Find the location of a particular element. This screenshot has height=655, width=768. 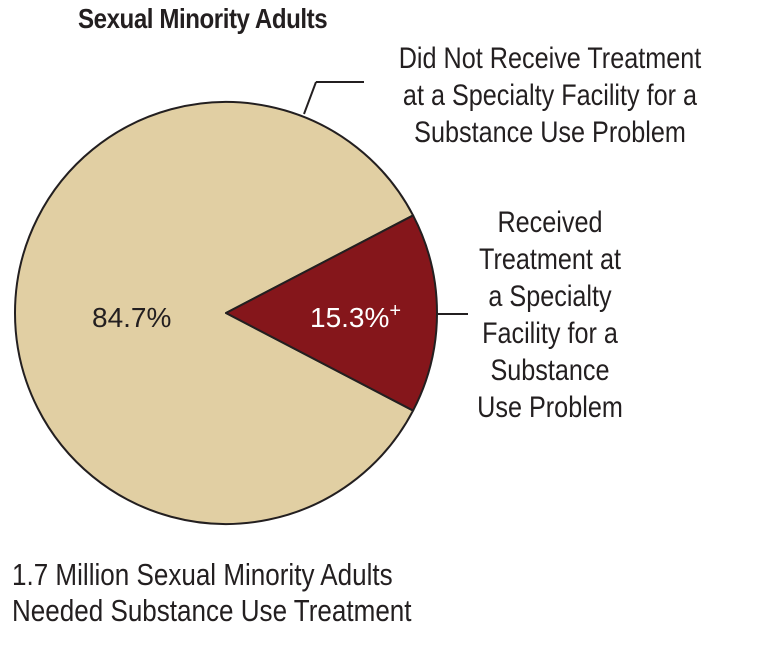

callout-line: Substance Use Problem is located at coordinates (550, 132).